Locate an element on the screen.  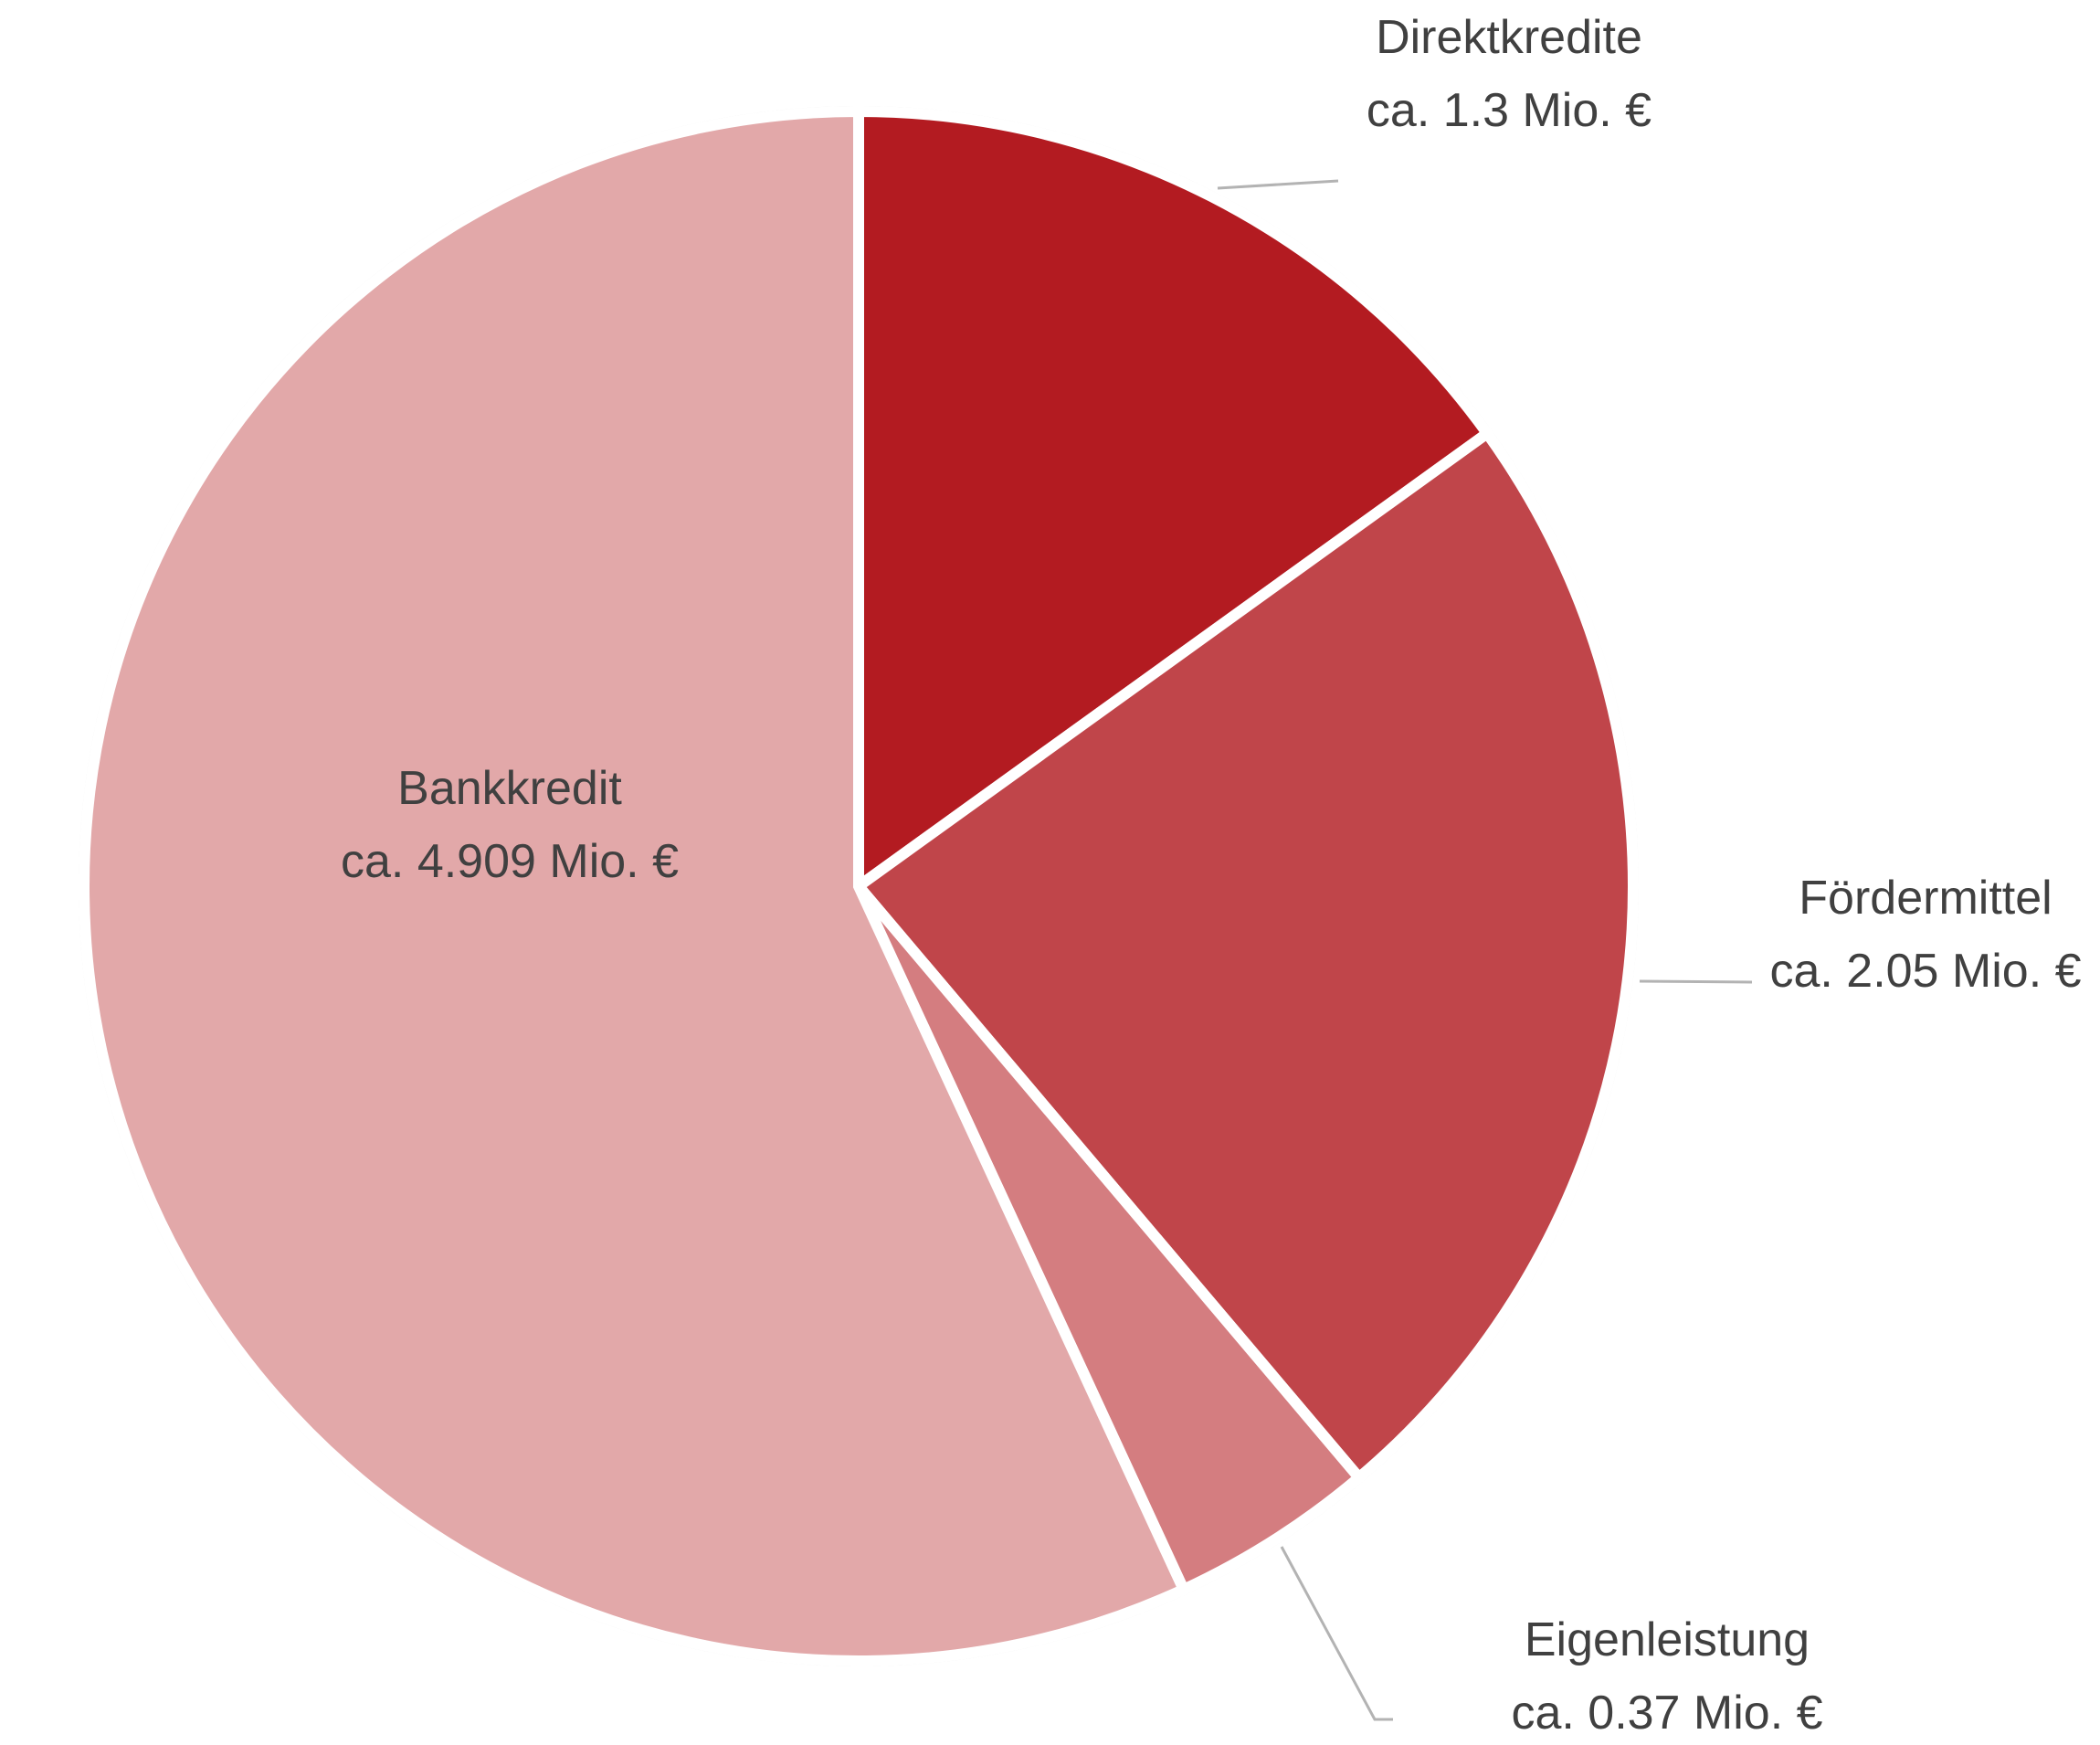
leader-line-eigenleistung is located at coordinates (1336, 1634).